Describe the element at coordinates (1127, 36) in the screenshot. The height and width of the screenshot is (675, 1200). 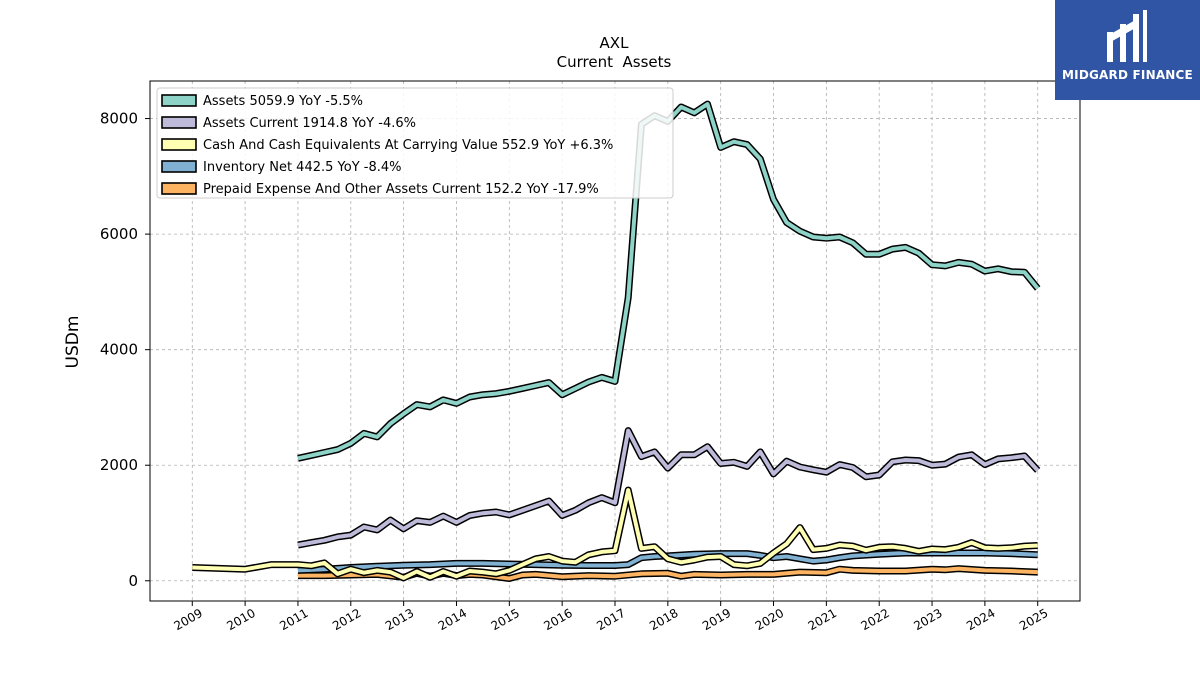
I see `midgard-logo-icon` at that location.